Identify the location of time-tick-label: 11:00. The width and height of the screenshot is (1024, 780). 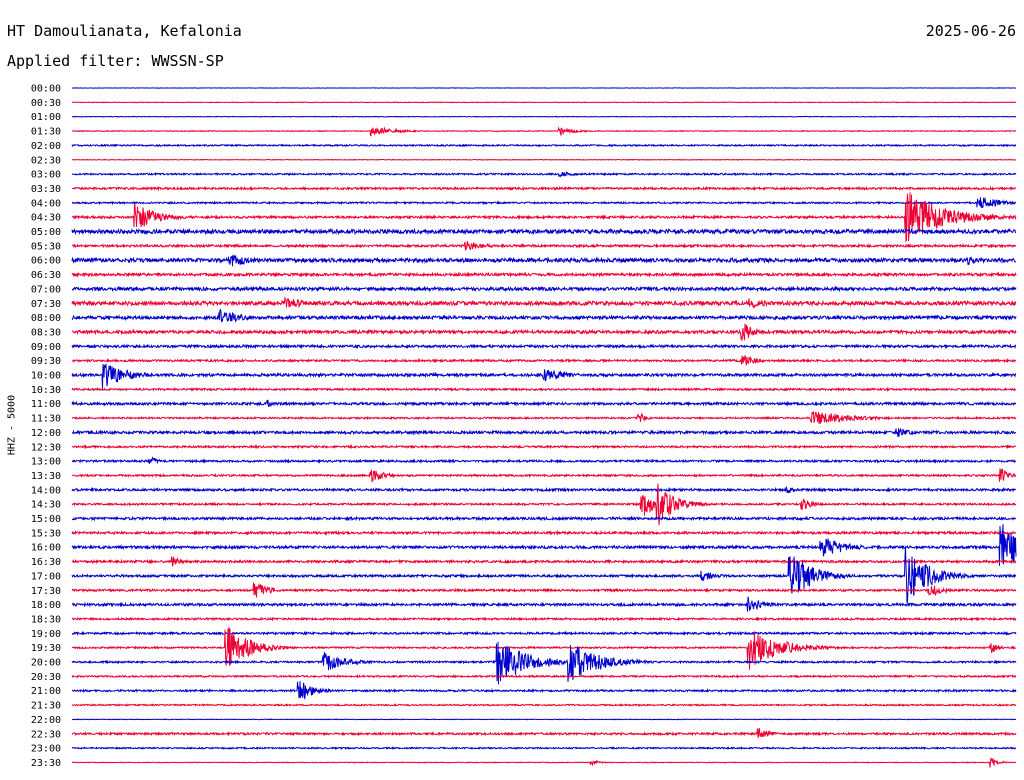
(46, 404).